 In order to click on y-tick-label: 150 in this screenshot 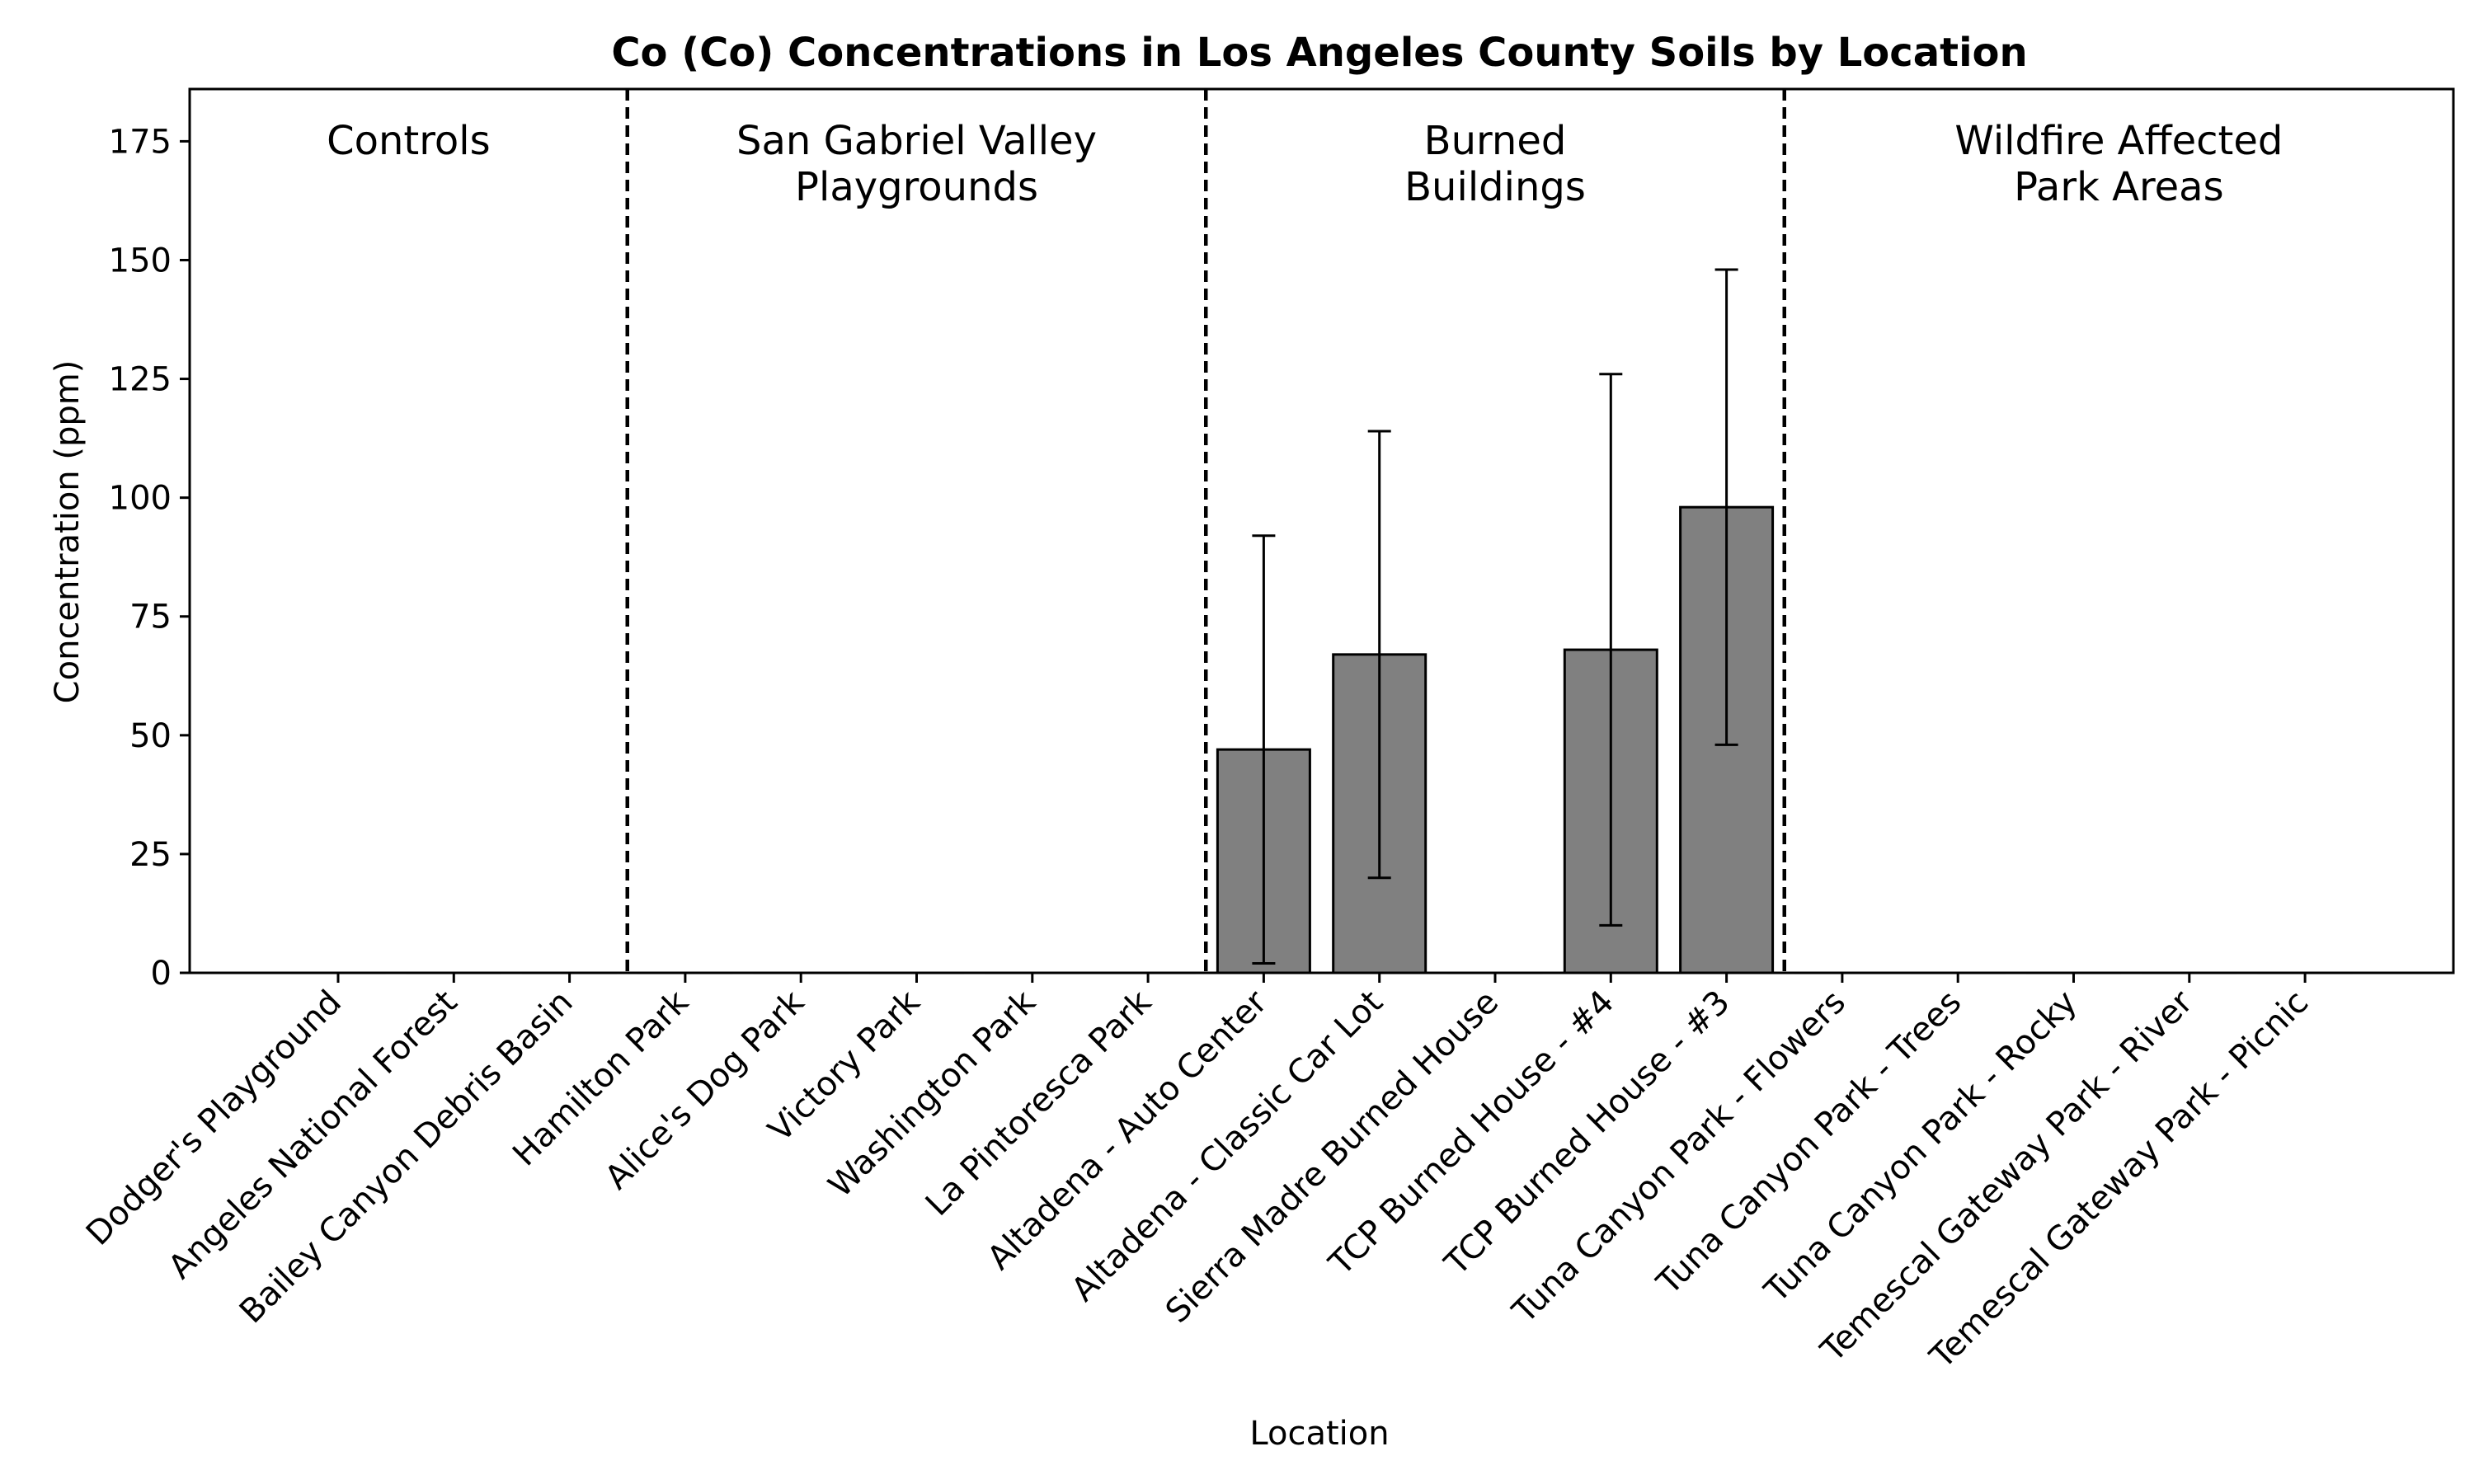, I will do `click(140, 260)`.